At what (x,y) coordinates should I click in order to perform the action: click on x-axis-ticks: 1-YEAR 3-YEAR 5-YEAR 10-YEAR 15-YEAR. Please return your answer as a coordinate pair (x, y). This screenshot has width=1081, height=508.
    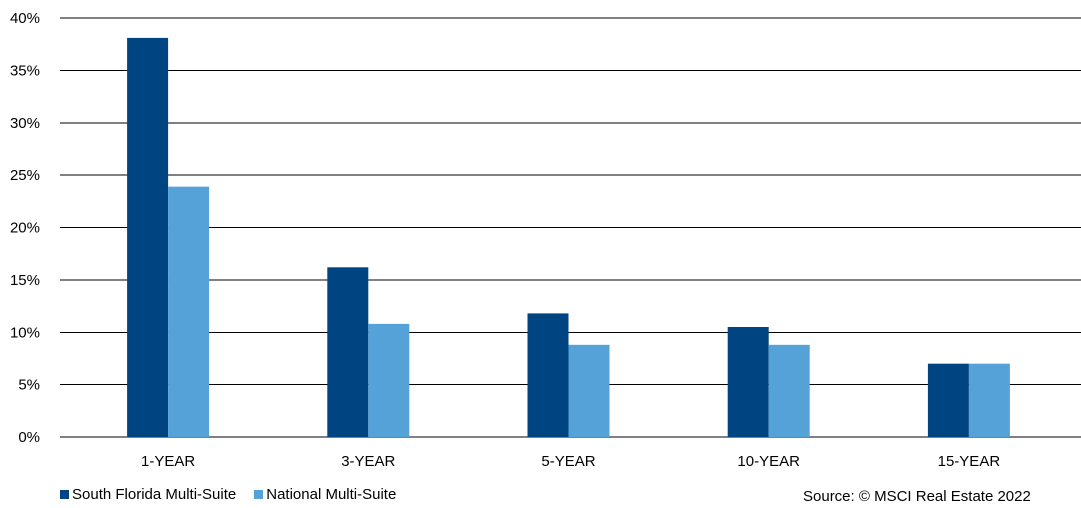
    Looking at the image, I should click on (570, 461).